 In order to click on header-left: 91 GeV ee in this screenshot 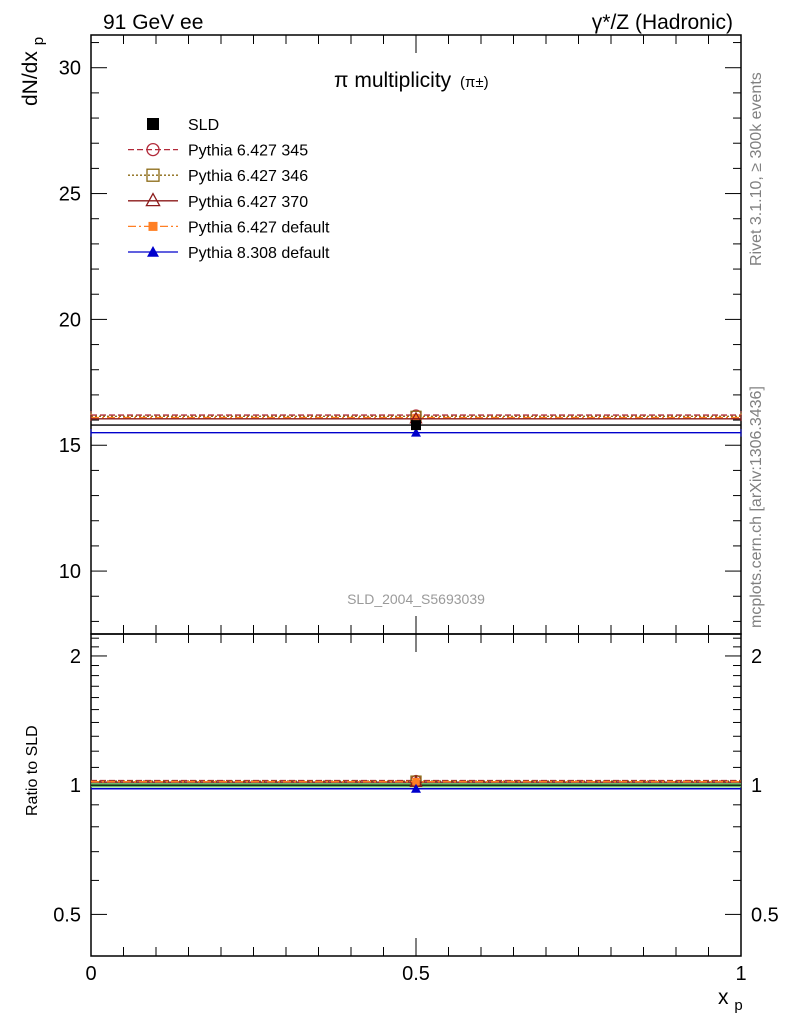, I will do `click(153, 22)`.